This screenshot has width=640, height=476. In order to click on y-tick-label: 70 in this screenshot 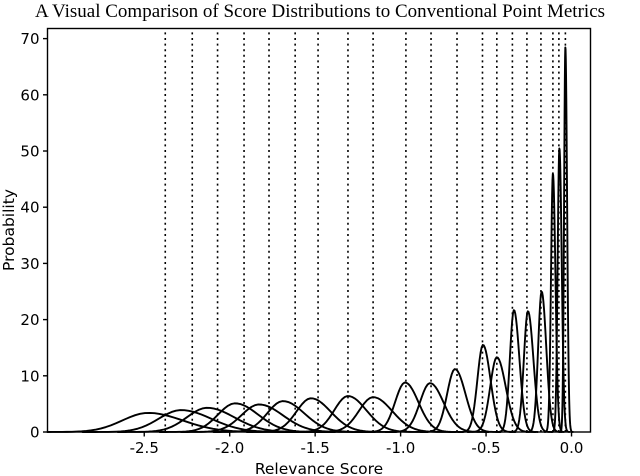, I will do `click(29, 39)`.